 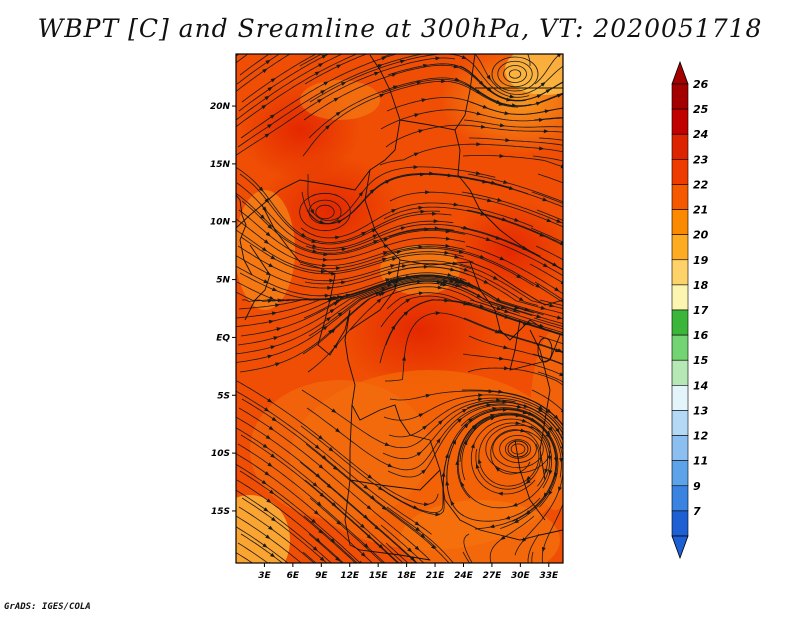 What do you see at coordinates (549, 576) in the screenshot?
I see `lon-tick-label: 33E` at bounding box center [549, 576].